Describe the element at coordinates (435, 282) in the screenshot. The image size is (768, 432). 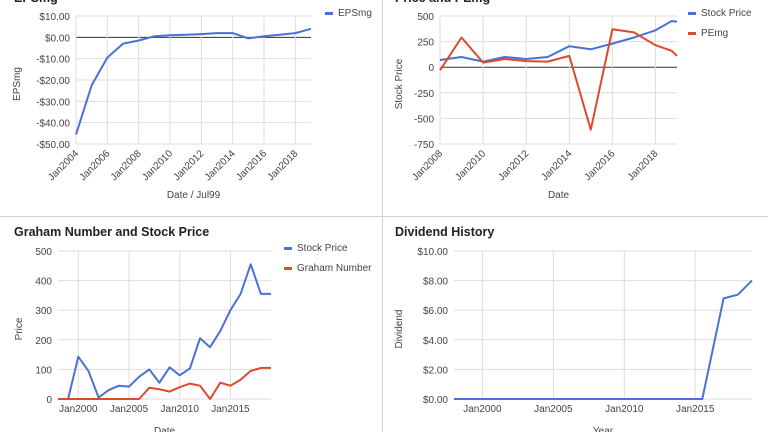
I see `y-tick-label: $8.00` at that location.